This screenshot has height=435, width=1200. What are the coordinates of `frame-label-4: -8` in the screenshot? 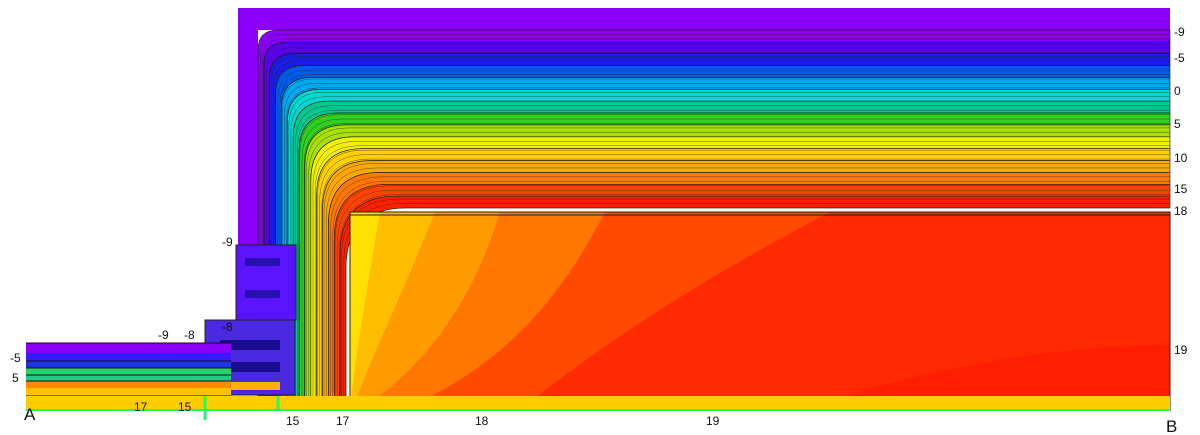 It's located at (227, 327).